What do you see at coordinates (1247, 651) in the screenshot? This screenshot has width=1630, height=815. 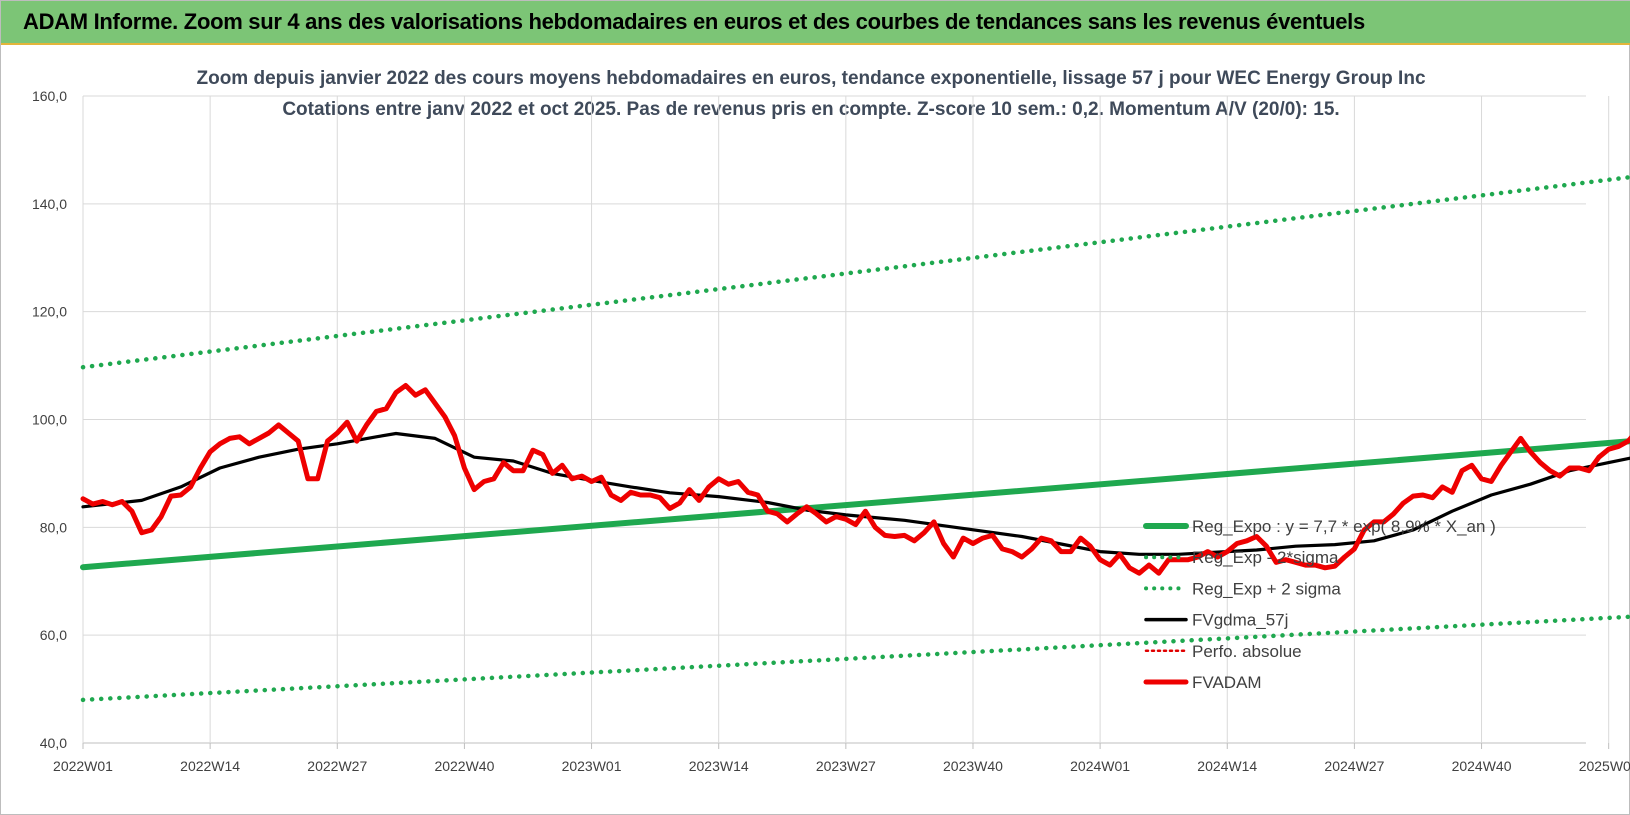 I see `legend-label: Perfo. absolue` at bounding box center [1247, 651].